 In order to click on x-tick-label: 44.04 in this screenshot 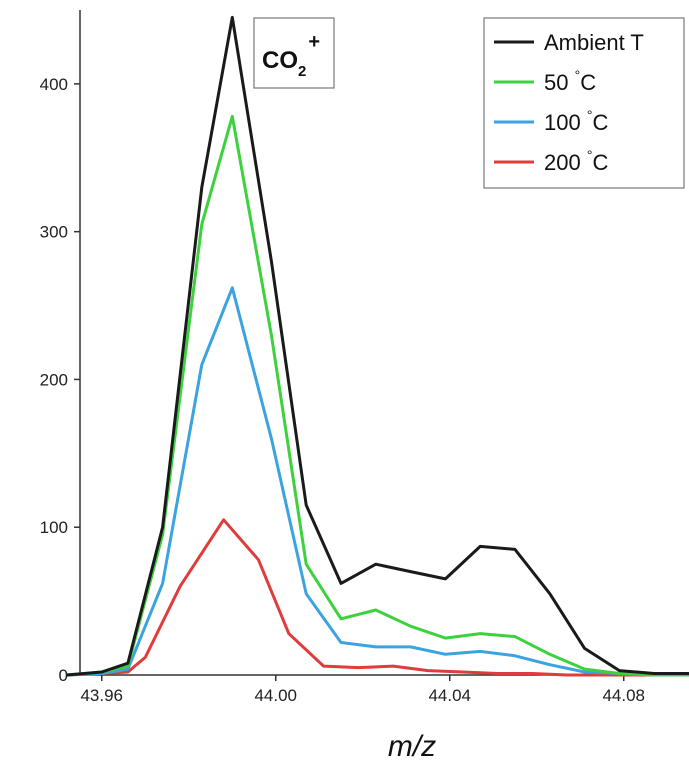, I will do `click(449, 695)`.